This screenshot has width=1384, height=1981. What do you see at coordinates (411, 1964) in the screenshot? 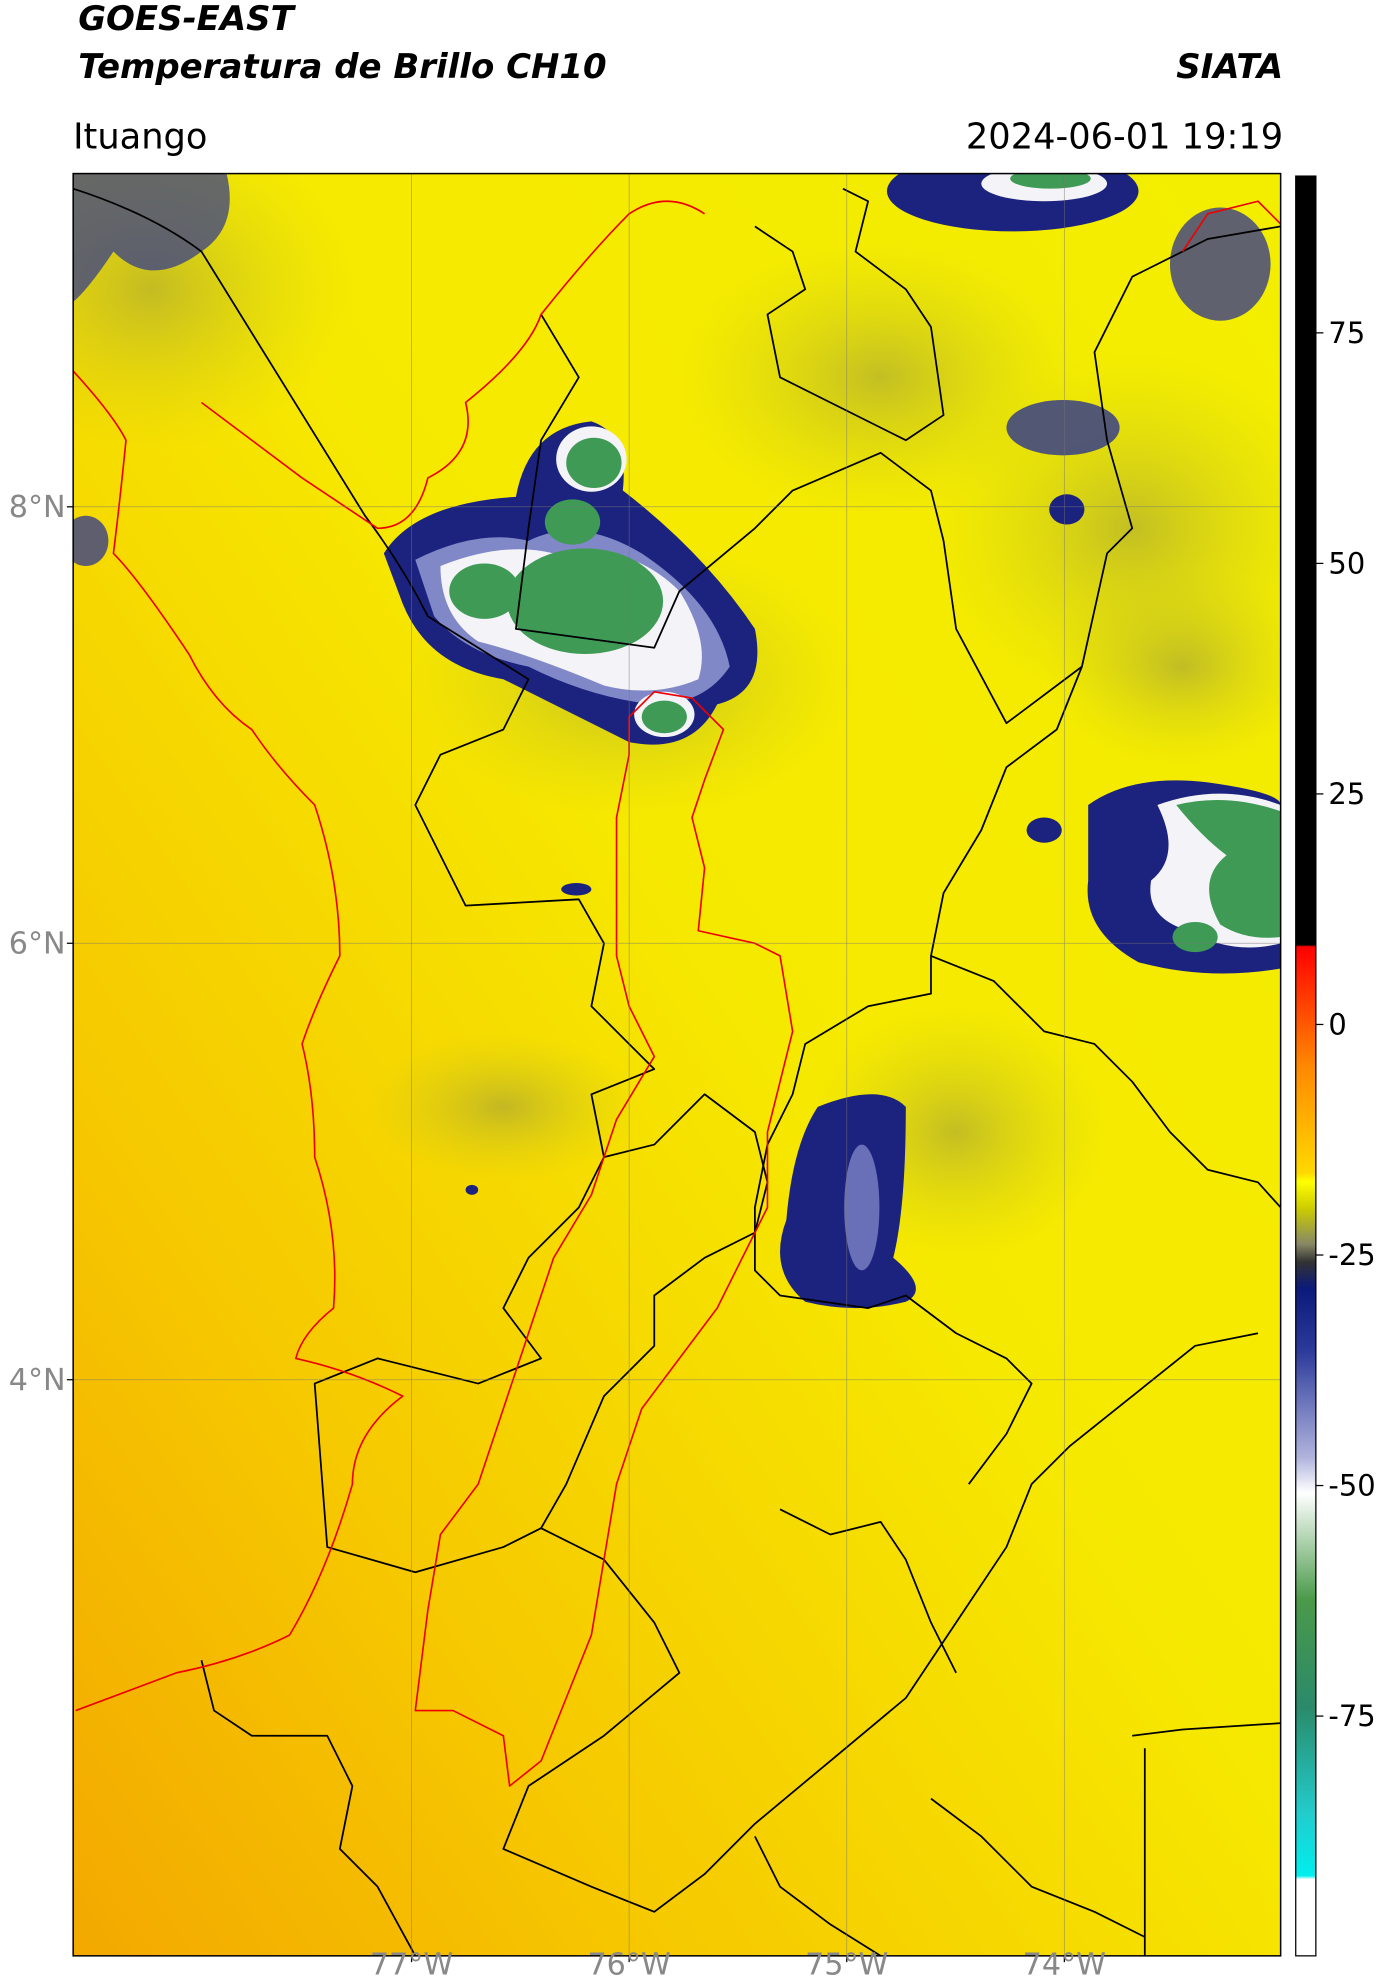
I see `lon-tick-label: 77°W` at bounding box center [411, 1964].